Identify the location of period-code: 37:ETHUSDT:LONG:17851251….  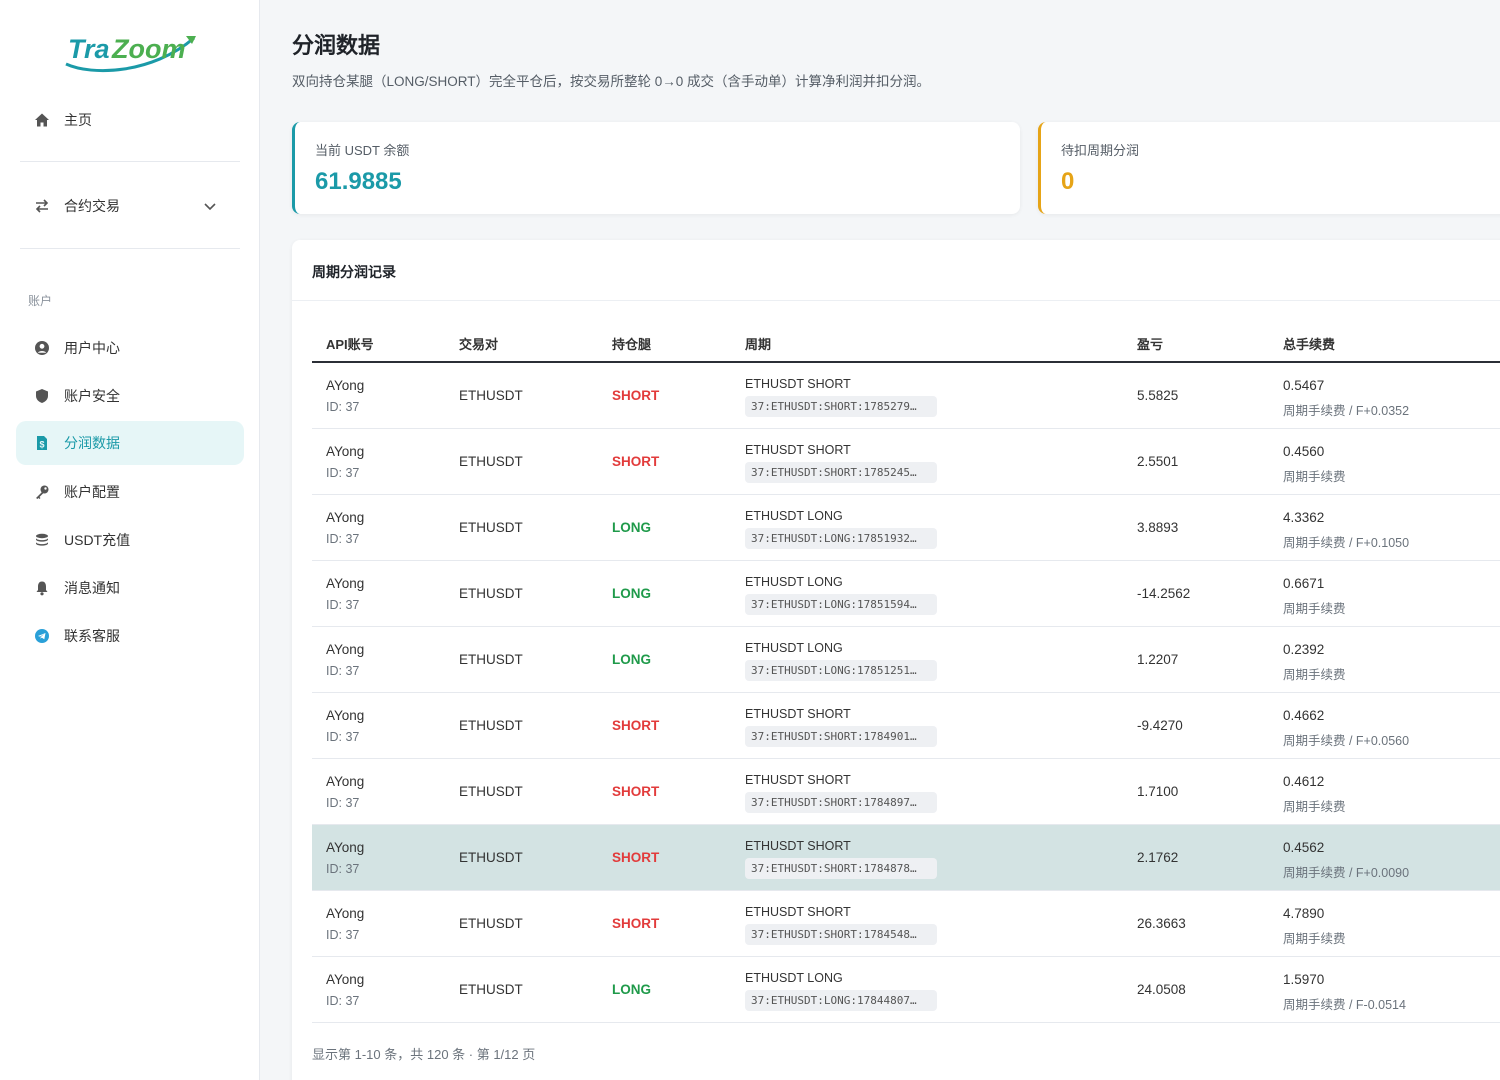
(841, 670).